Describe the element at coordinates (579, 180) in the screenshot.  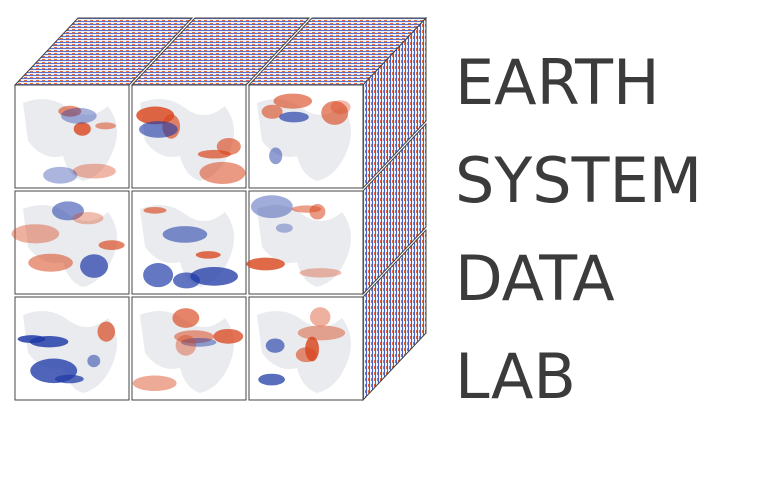
I see `title-line-system: SYSTEM` at that location.